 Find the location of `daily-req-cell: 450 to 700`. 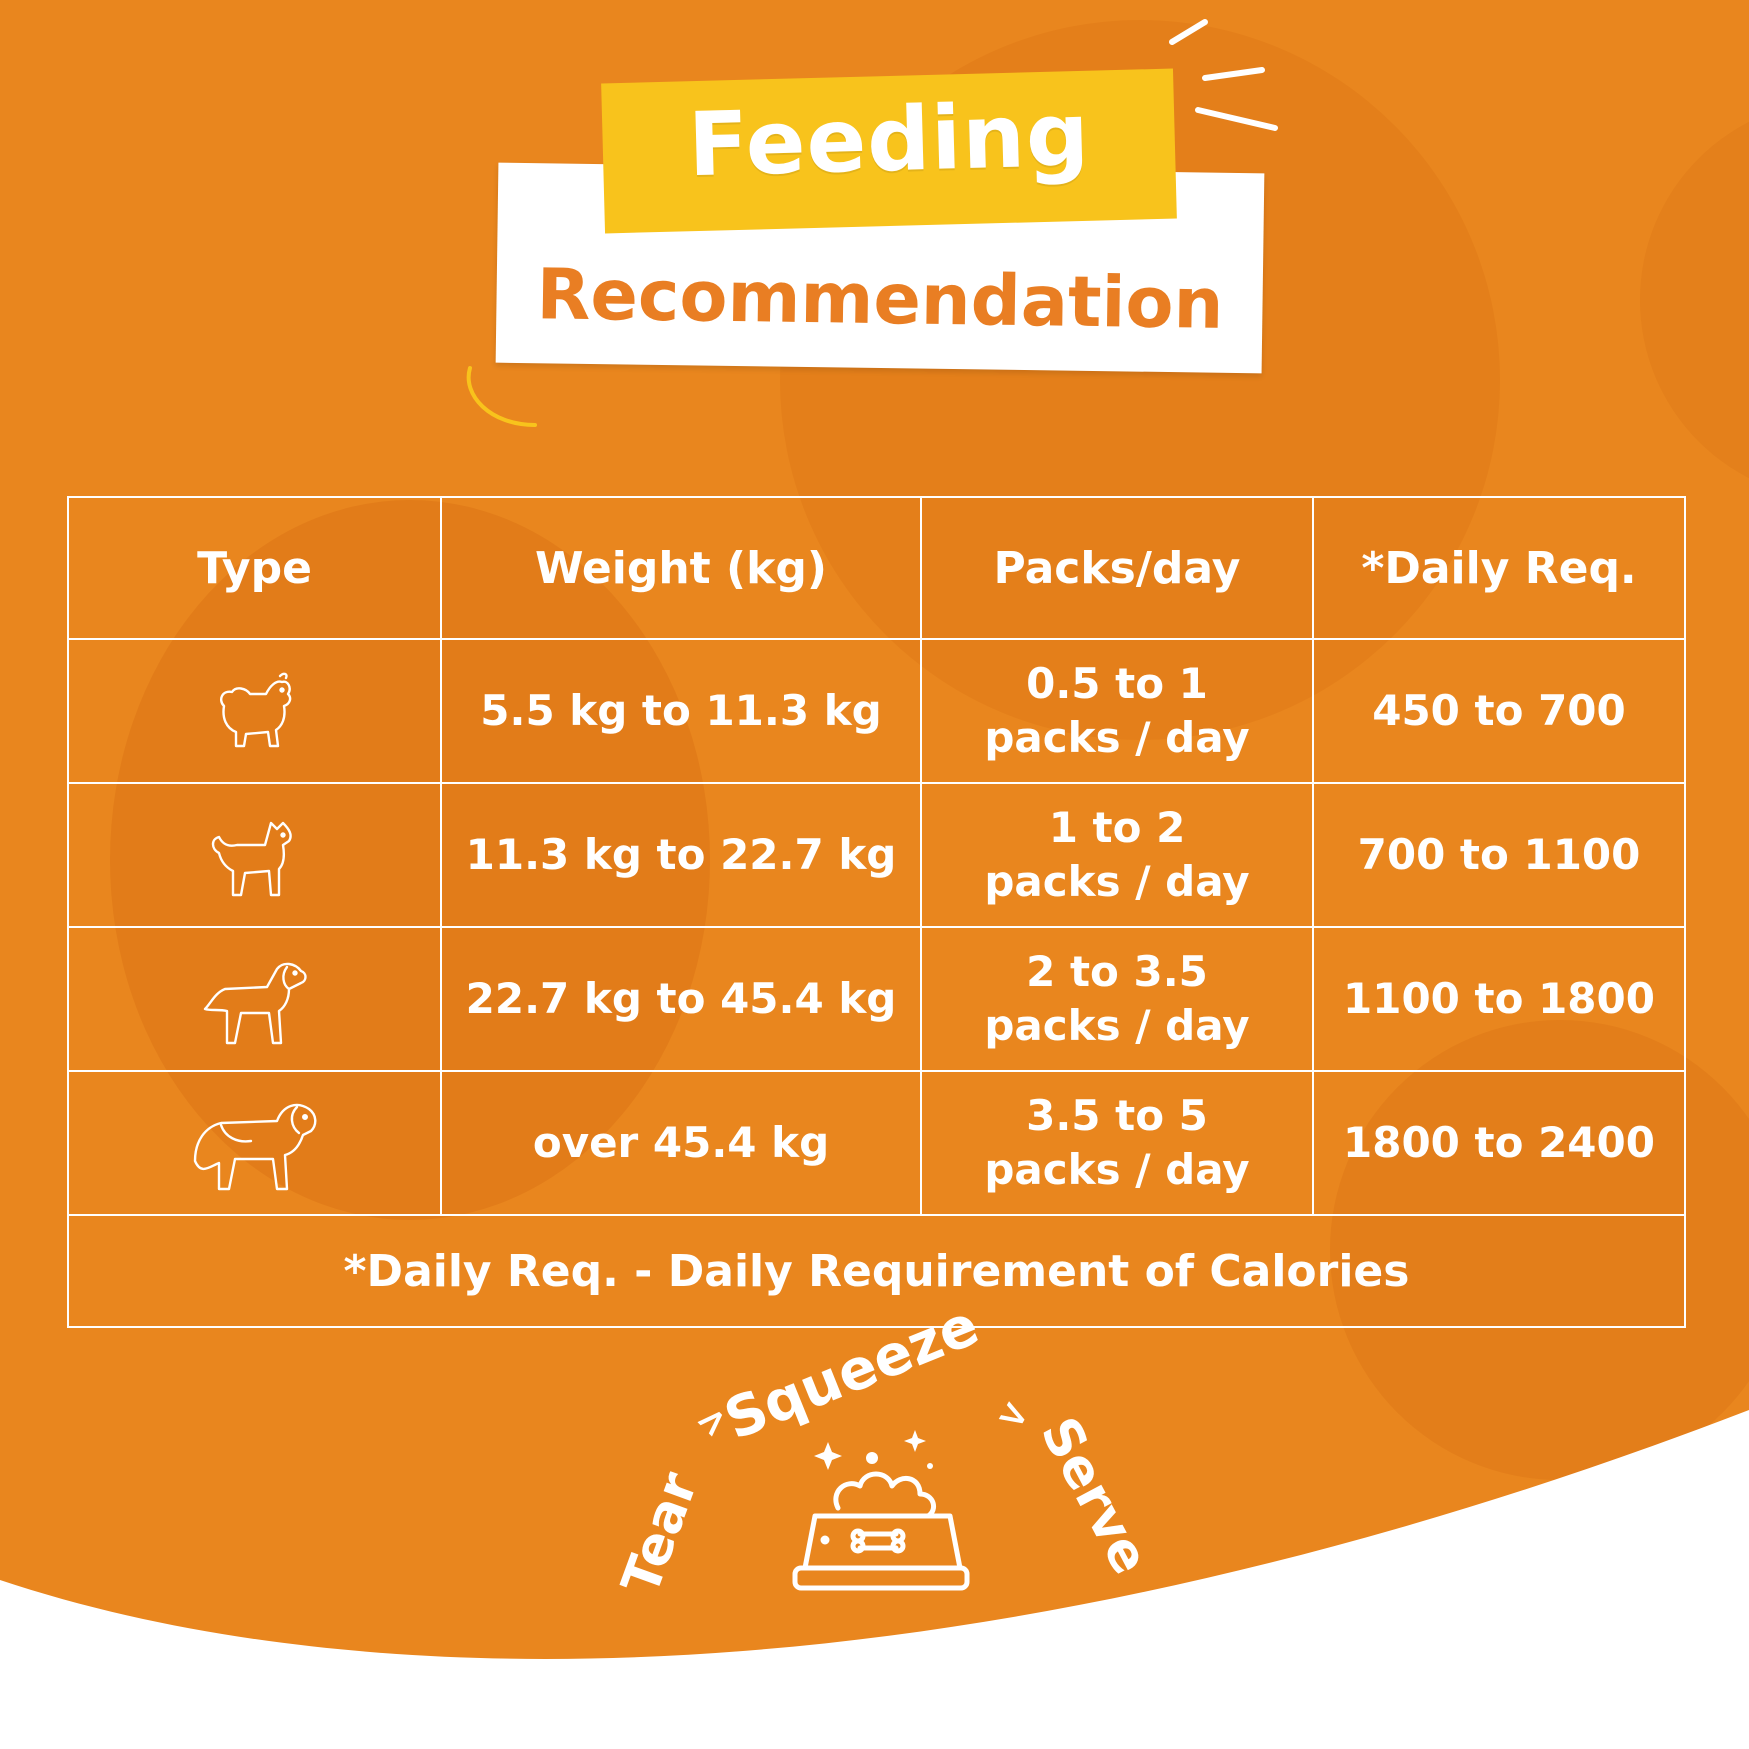

daily-req-cell: 450 to 700 is located at coordinates (1499, 711).